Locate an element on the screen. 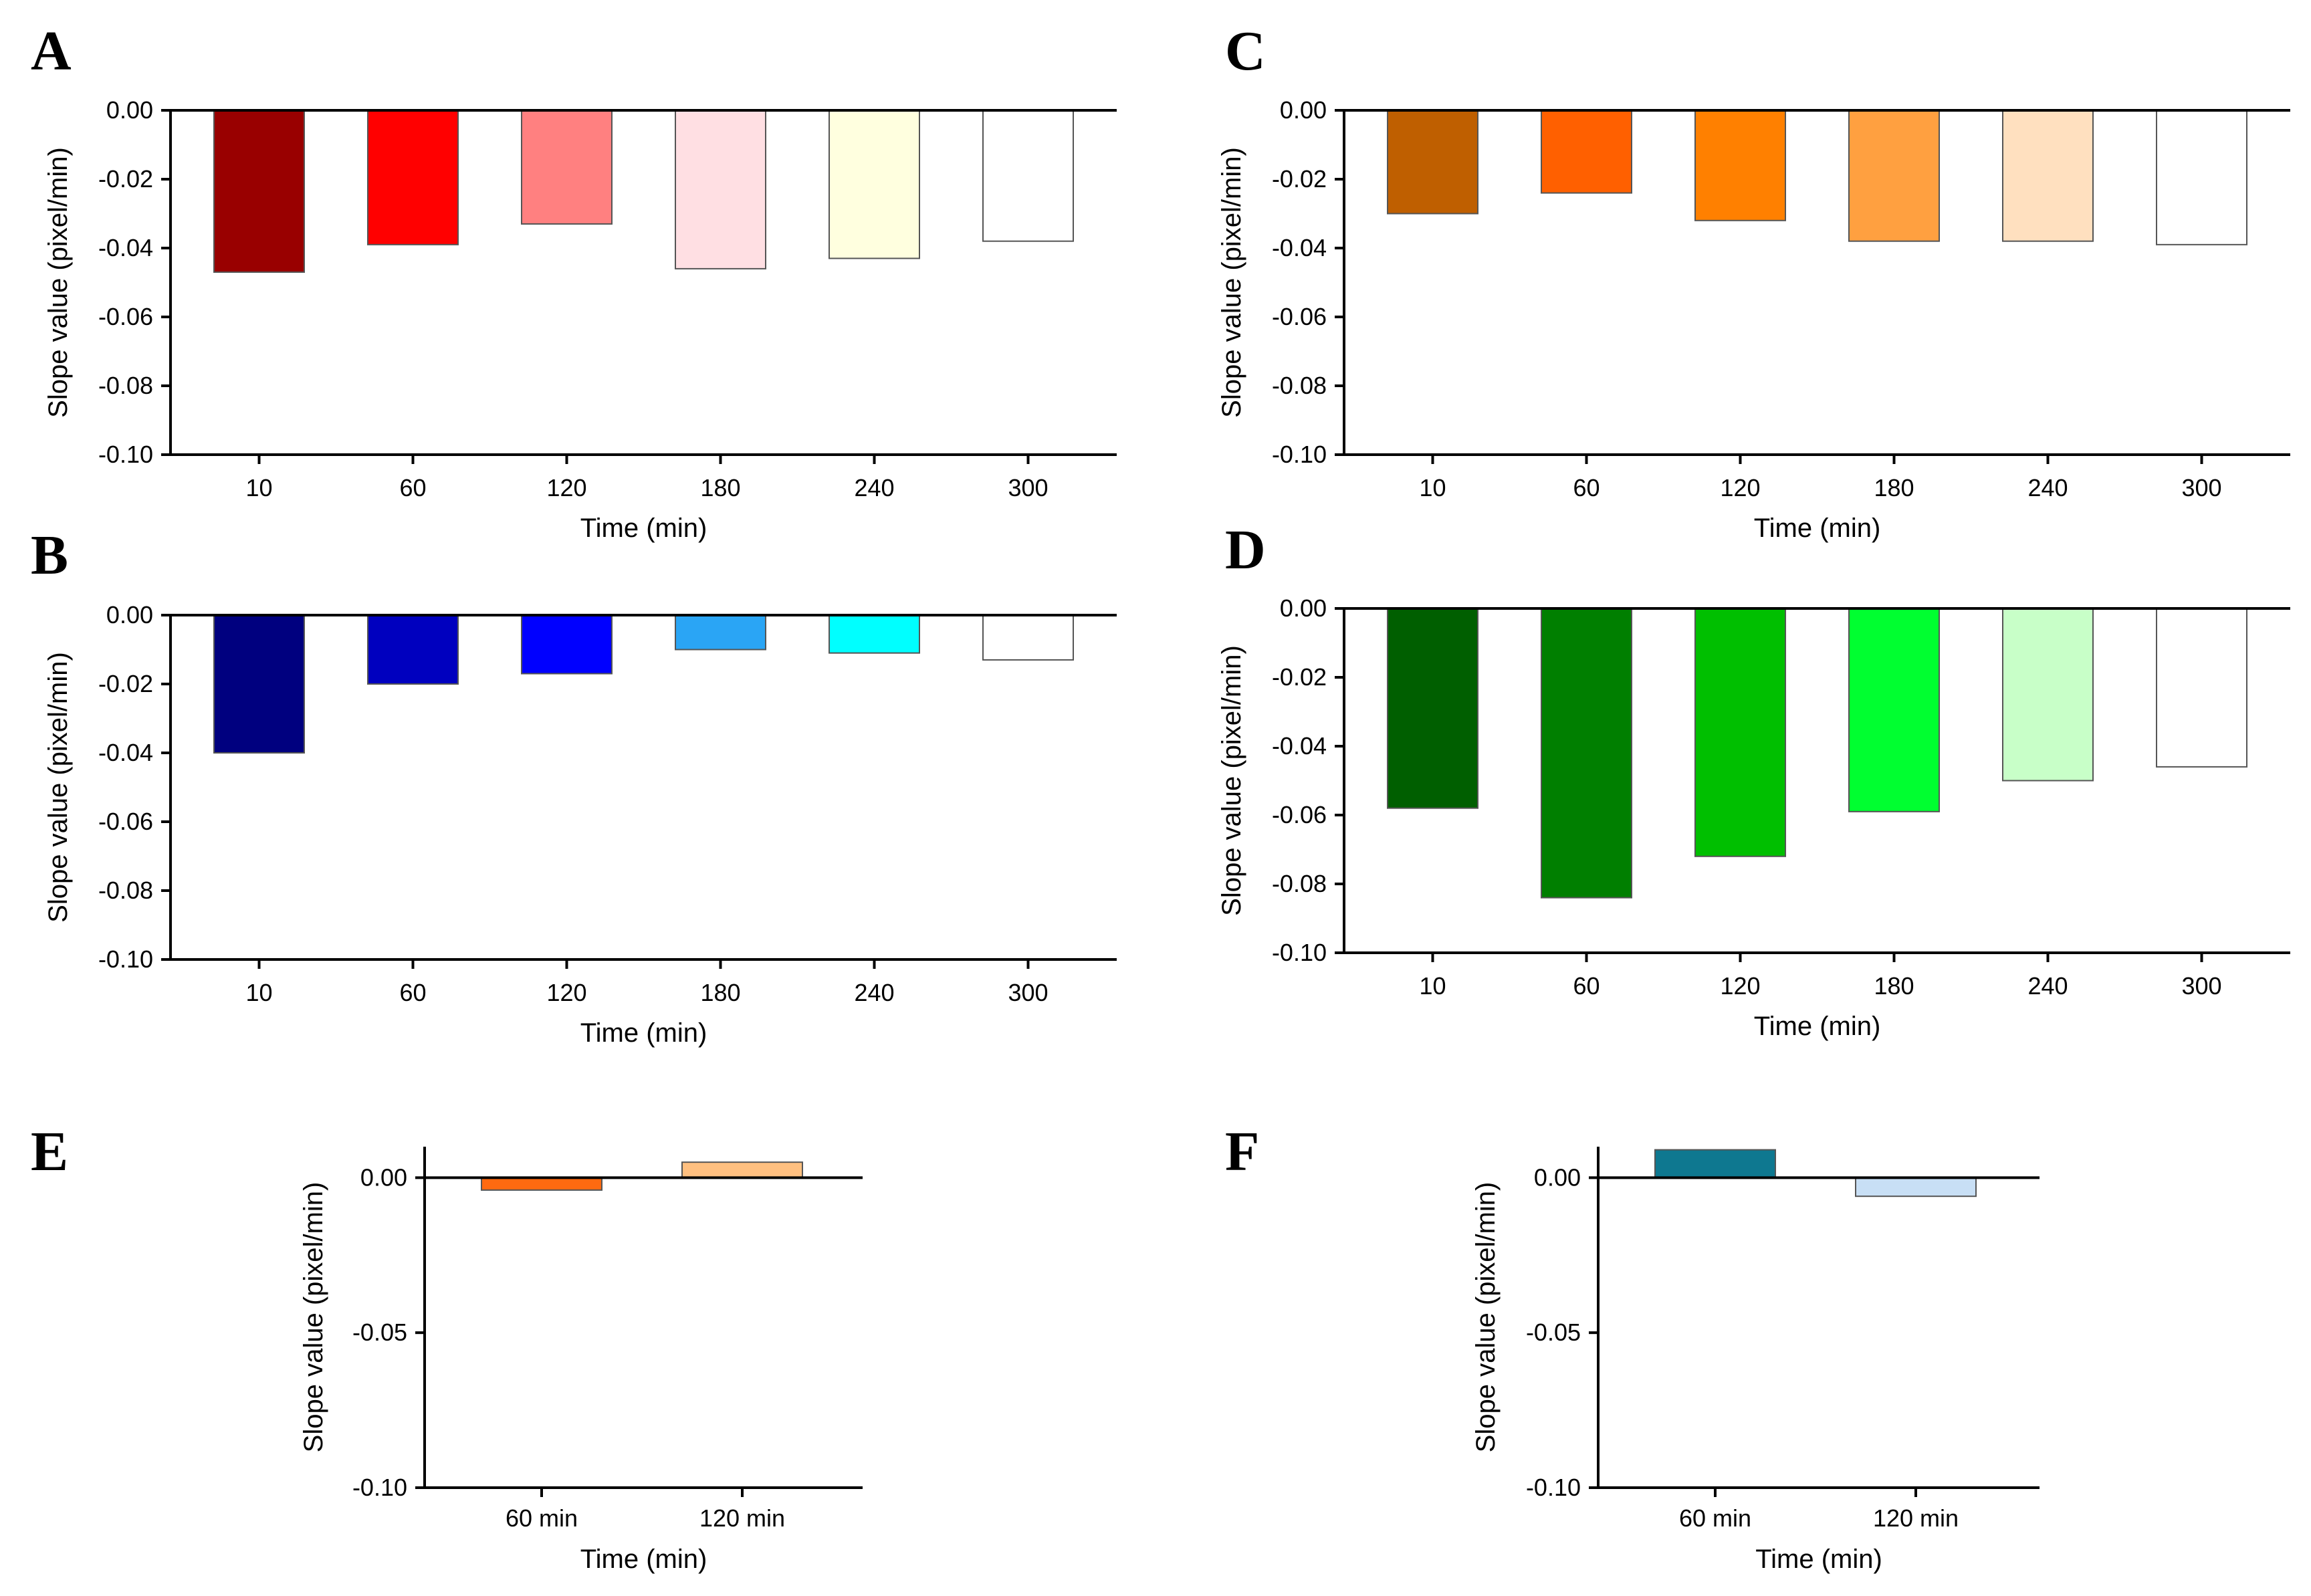 The height and width of the screenshot is (1596, 2311). panel-letter: F is located at coordinates (1242, 1152).